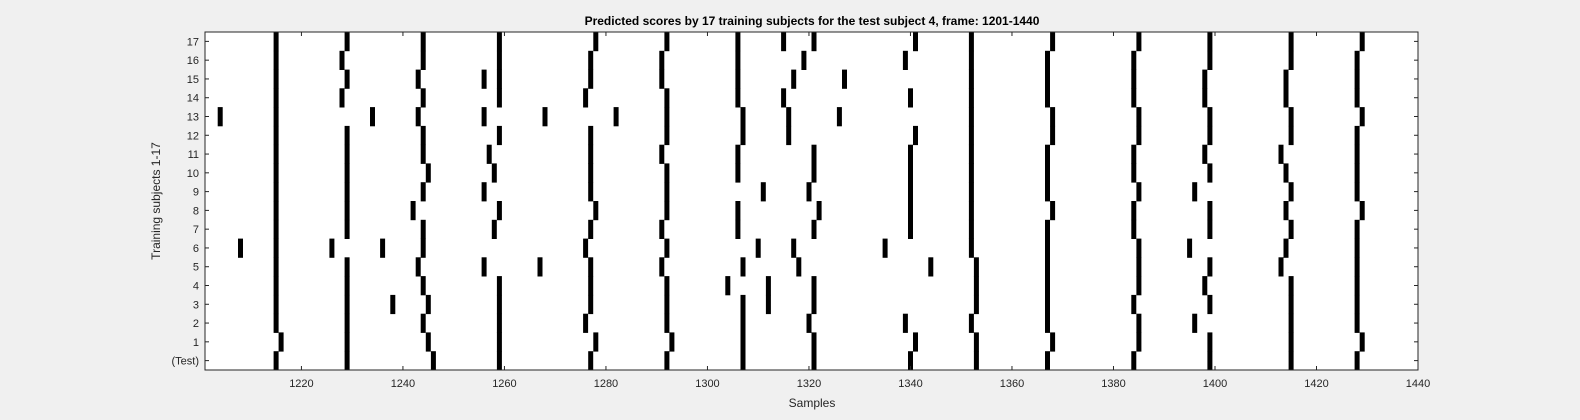  I want to click on y-tick-label: 5, so click(196, 268).